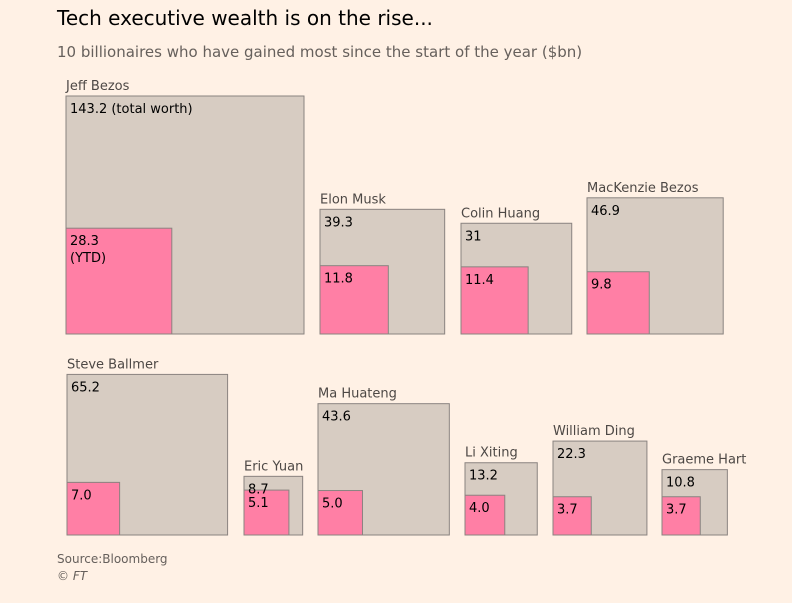 The width and height of the screenshot is (792, 603). What do you see at coordinates (85, 387) in the screenshot?
I see `total-value-label: 65.2` at bounding box center [85, 387].